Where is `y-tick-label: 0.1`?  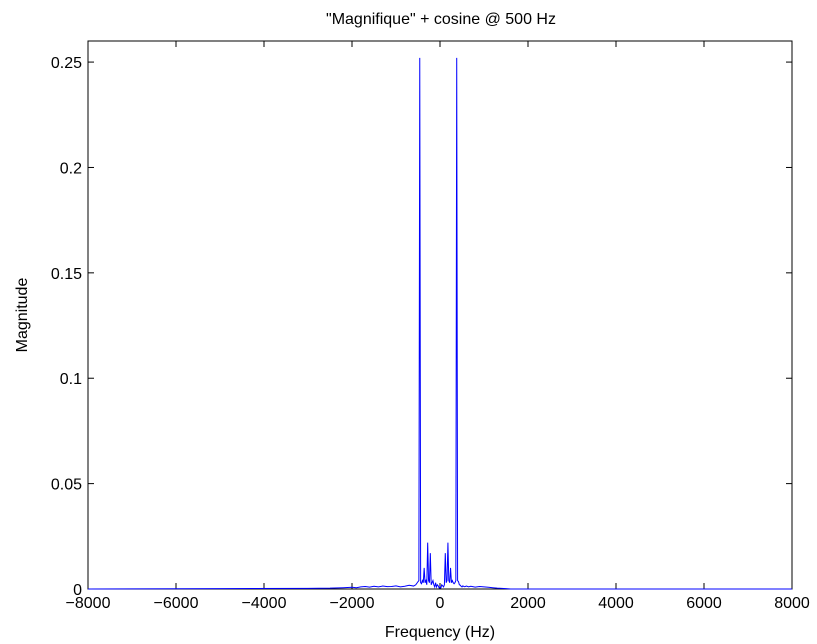 y-tick-label: 0.1 is located at coordinates (71, 379).